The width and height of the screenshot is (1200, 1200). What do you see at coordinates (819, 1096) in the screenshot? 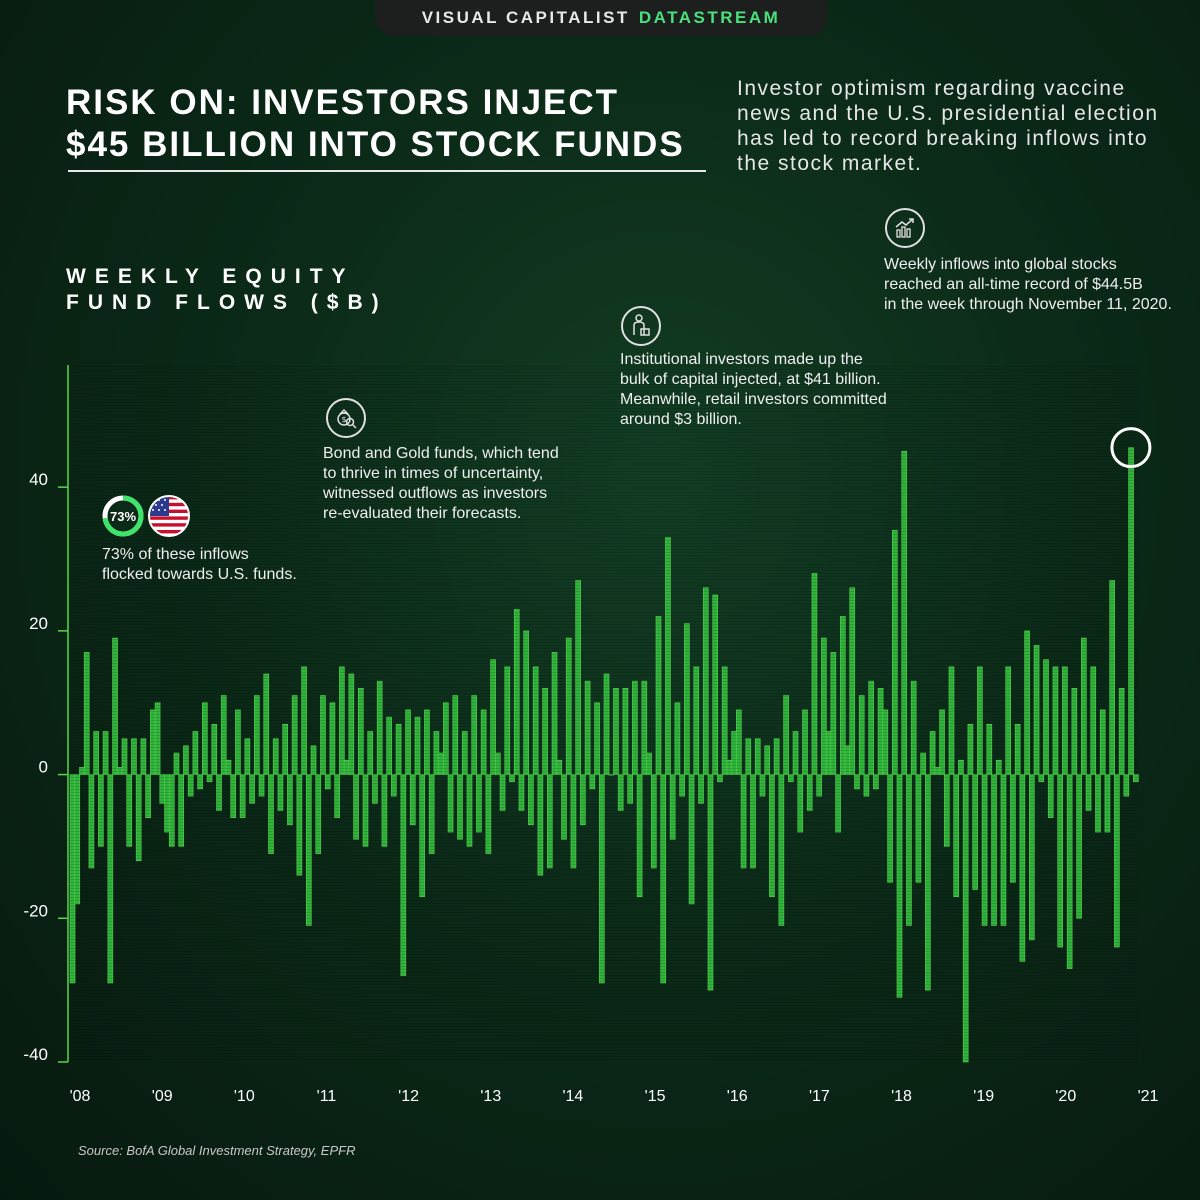
I see `x-tick-label: '17` at bounding box center [819, 1096].